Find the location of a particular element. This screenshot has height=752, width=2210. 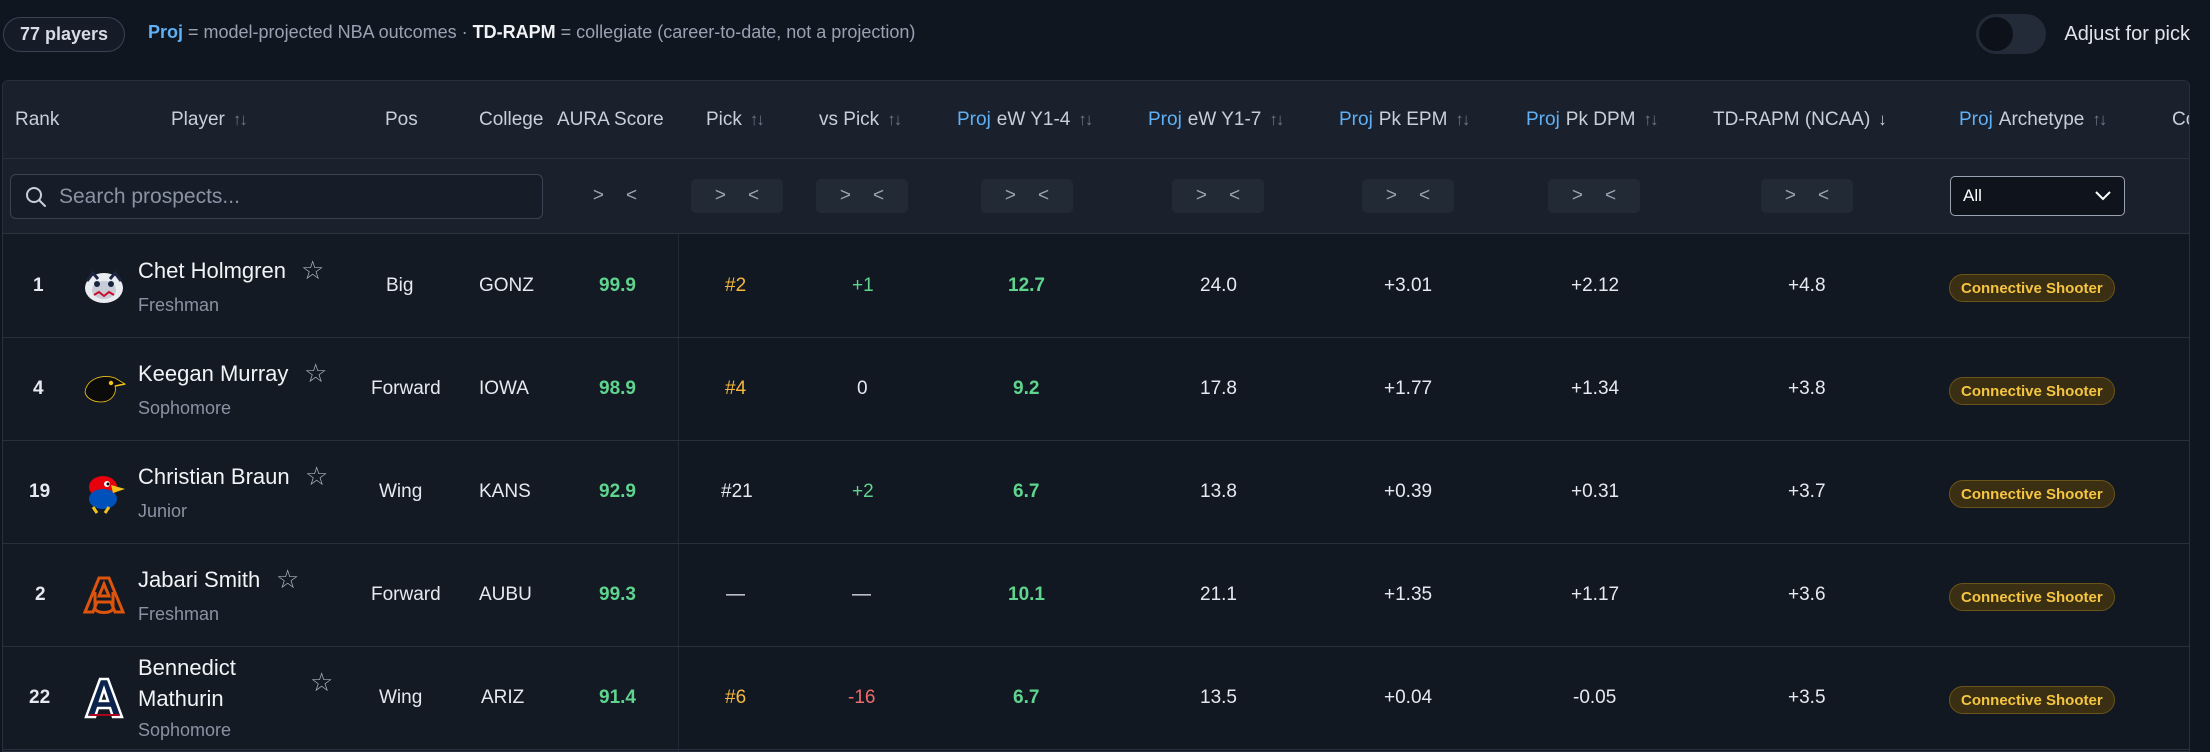

pkepm-cell: +1.77 is located at coordinates (1408, 388).